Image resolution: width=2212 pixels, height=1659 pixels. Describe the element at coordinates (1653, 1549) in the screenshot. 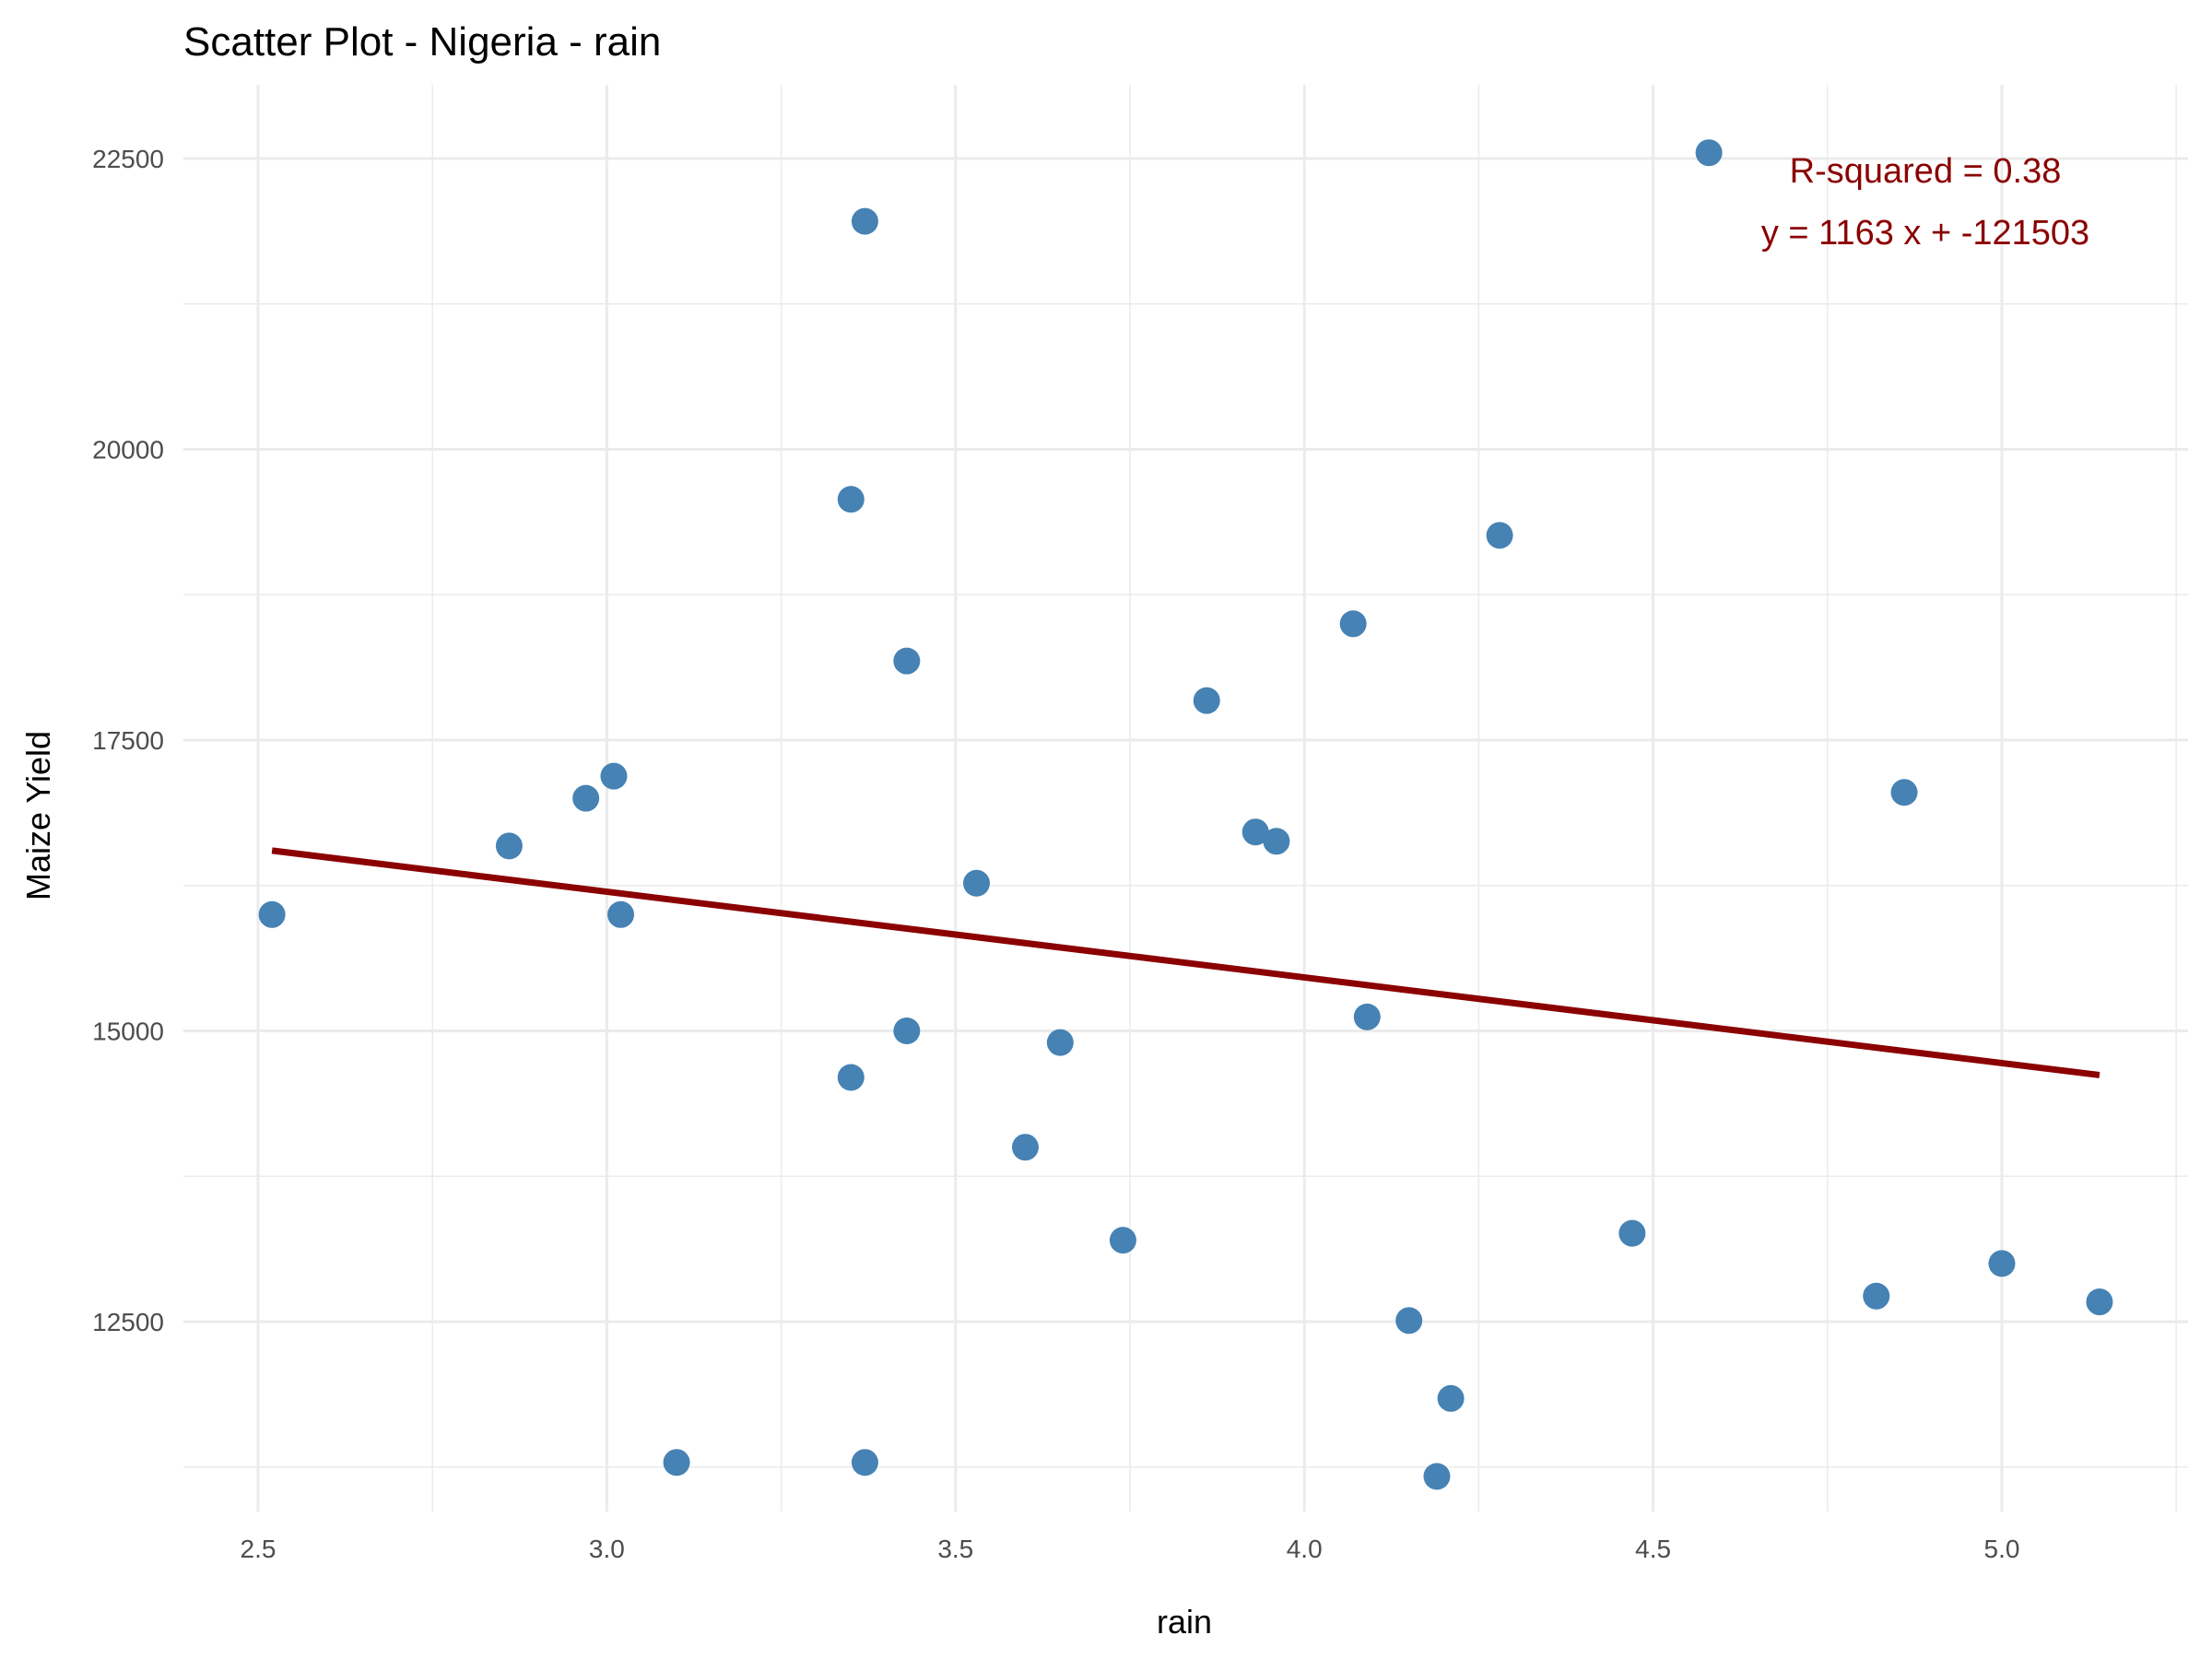

I see `x-tick-label: 4.5` at that location.